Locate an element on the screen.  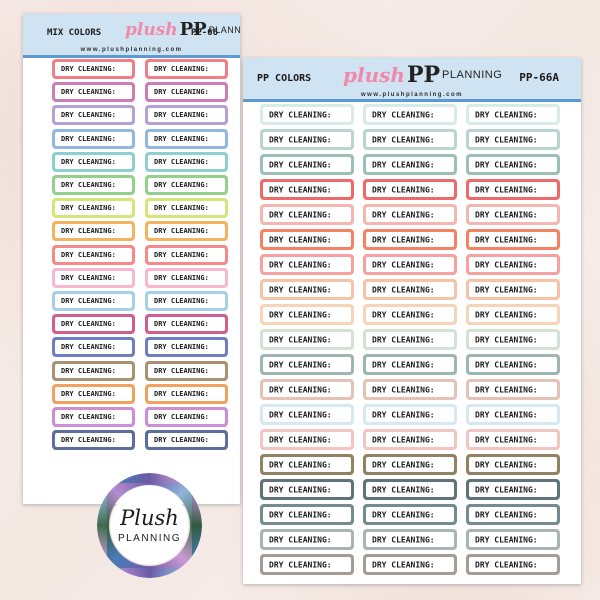
header-divider is located at coordinates (131, 56).